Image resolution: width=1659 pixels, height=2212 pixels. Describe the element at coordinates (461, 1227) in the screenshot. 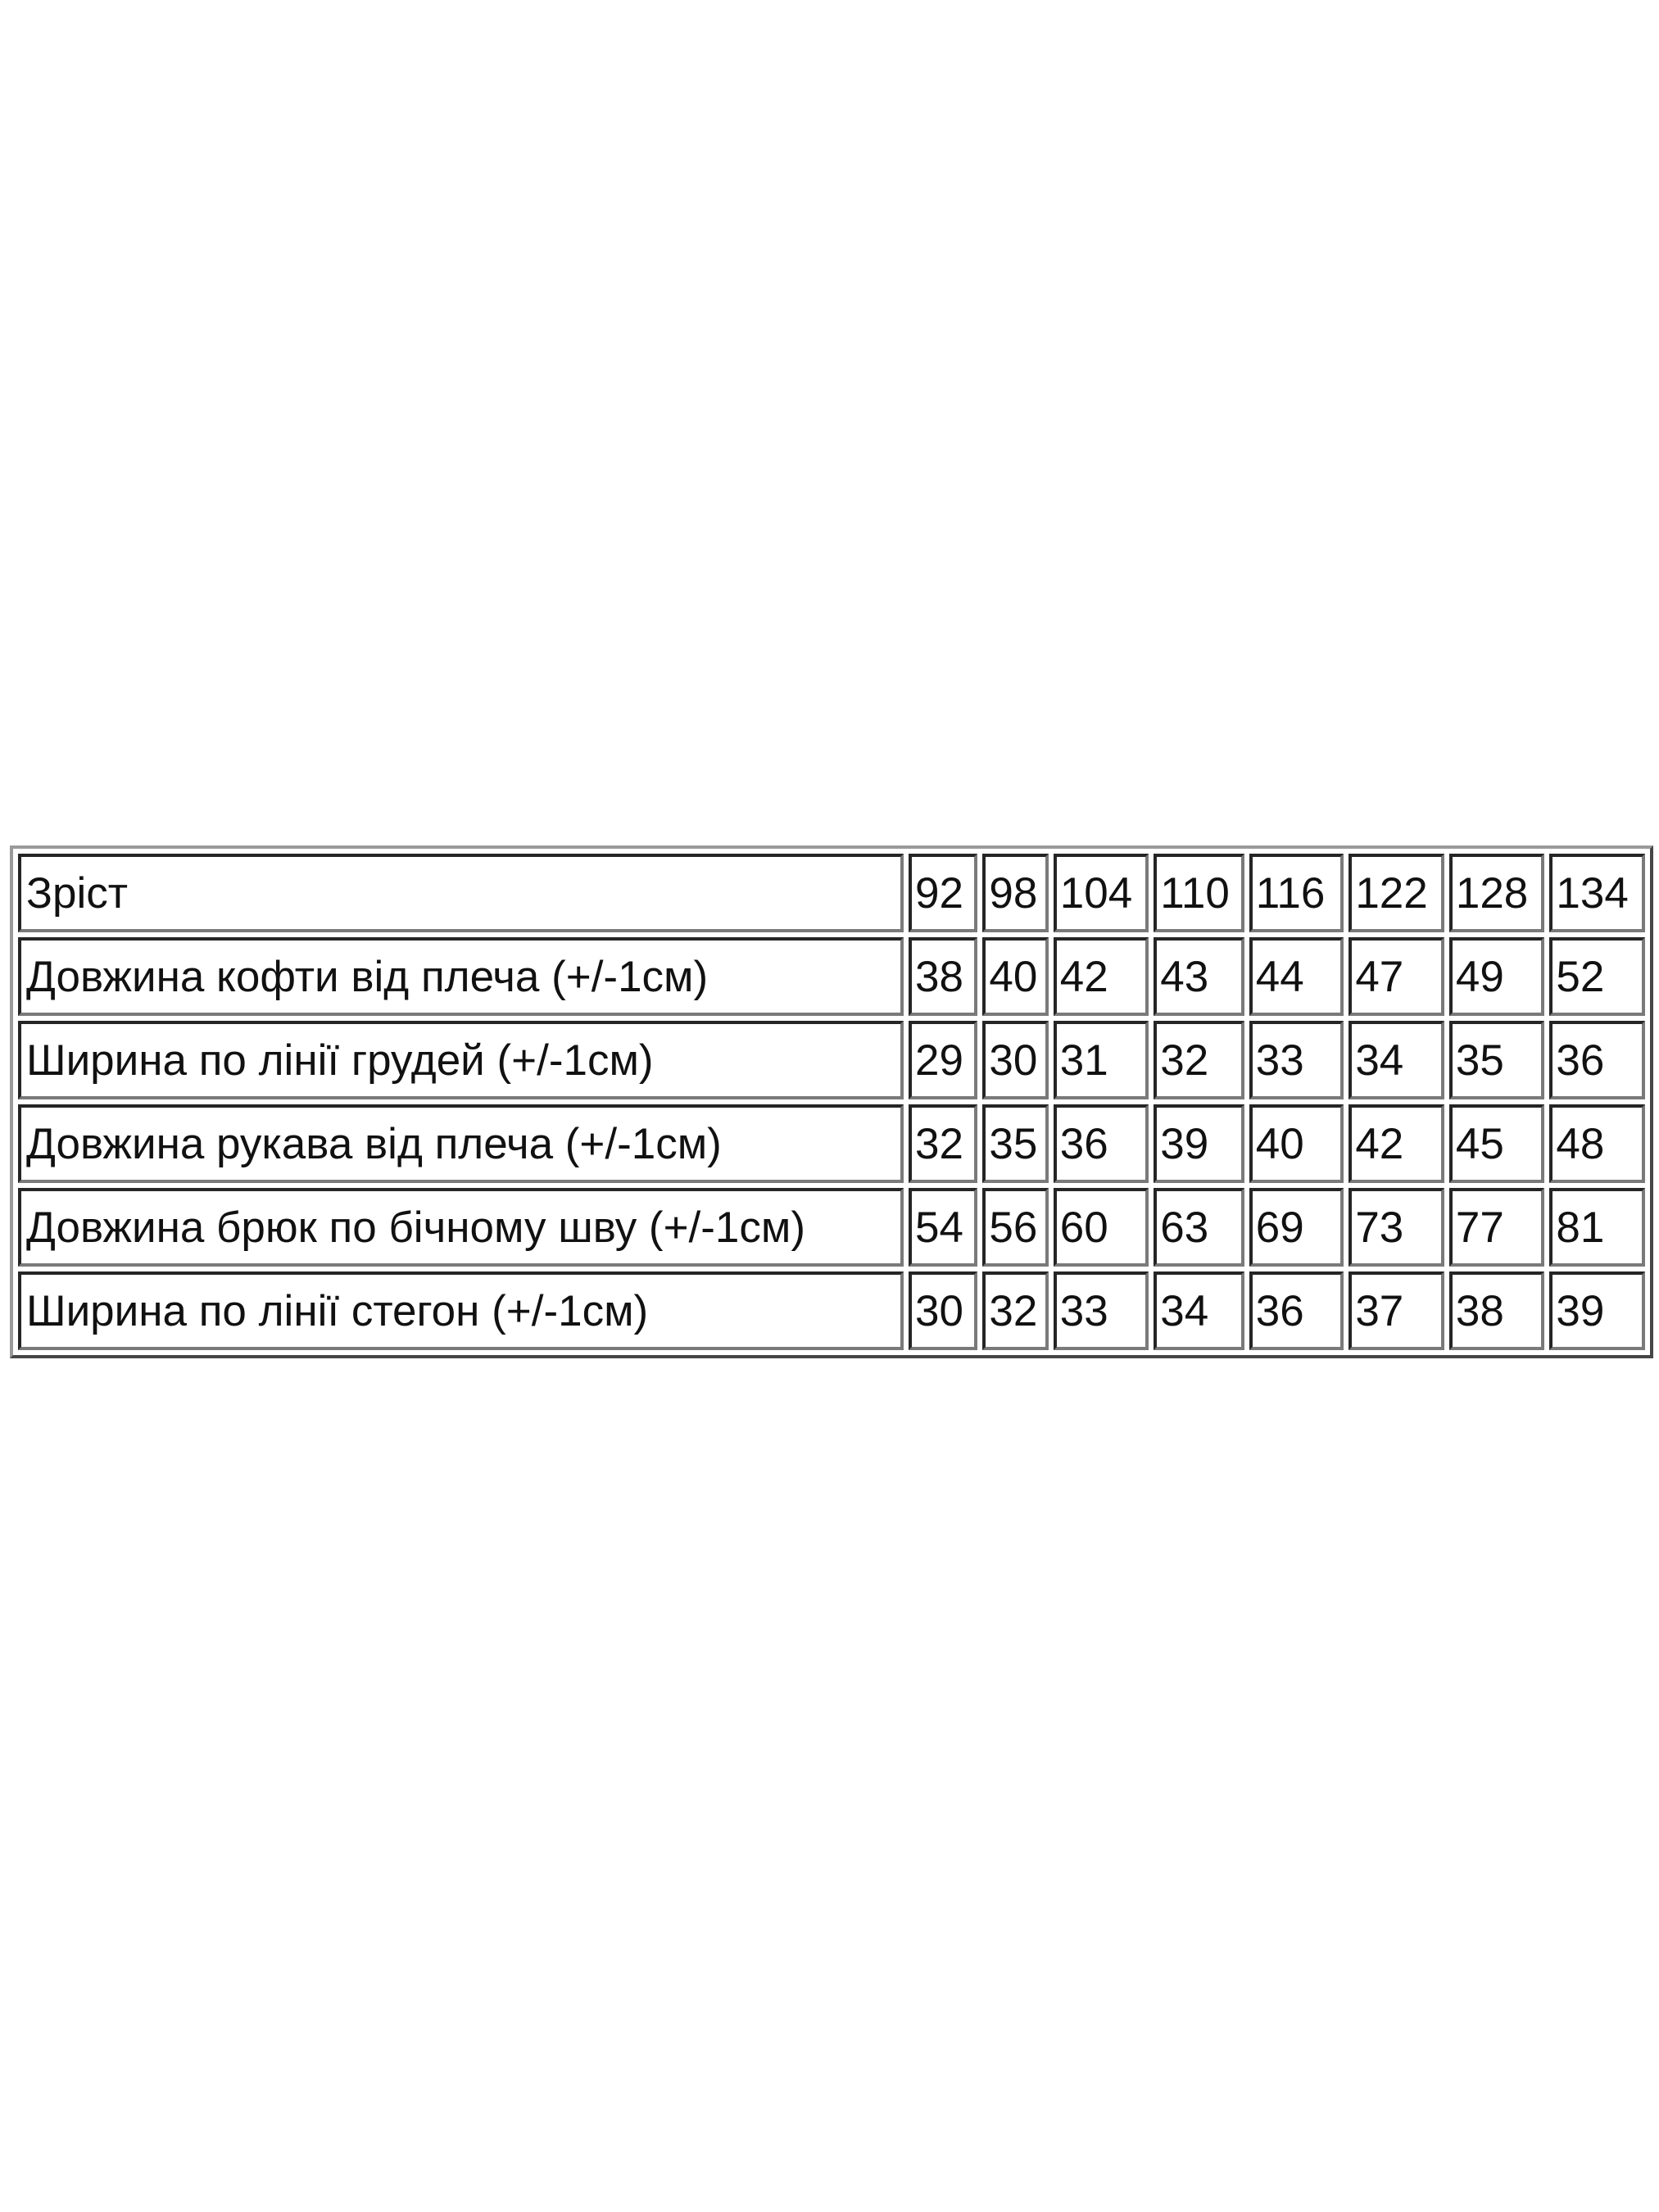

I see `row-label: Довжина брюк по бічному шву (+/-1см)` at that location.